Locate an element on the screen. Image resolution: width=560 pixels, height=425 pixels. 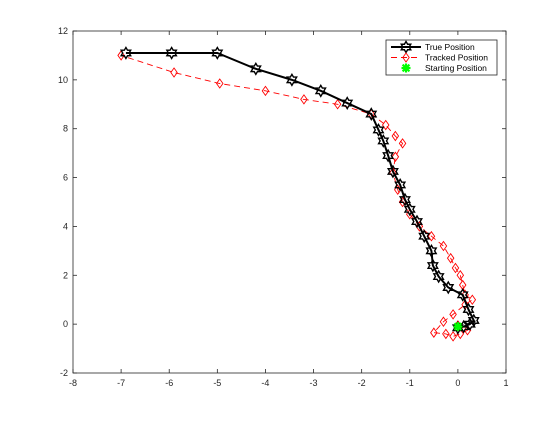
x-tick-label: -8 is located at coordinates (73, 383).